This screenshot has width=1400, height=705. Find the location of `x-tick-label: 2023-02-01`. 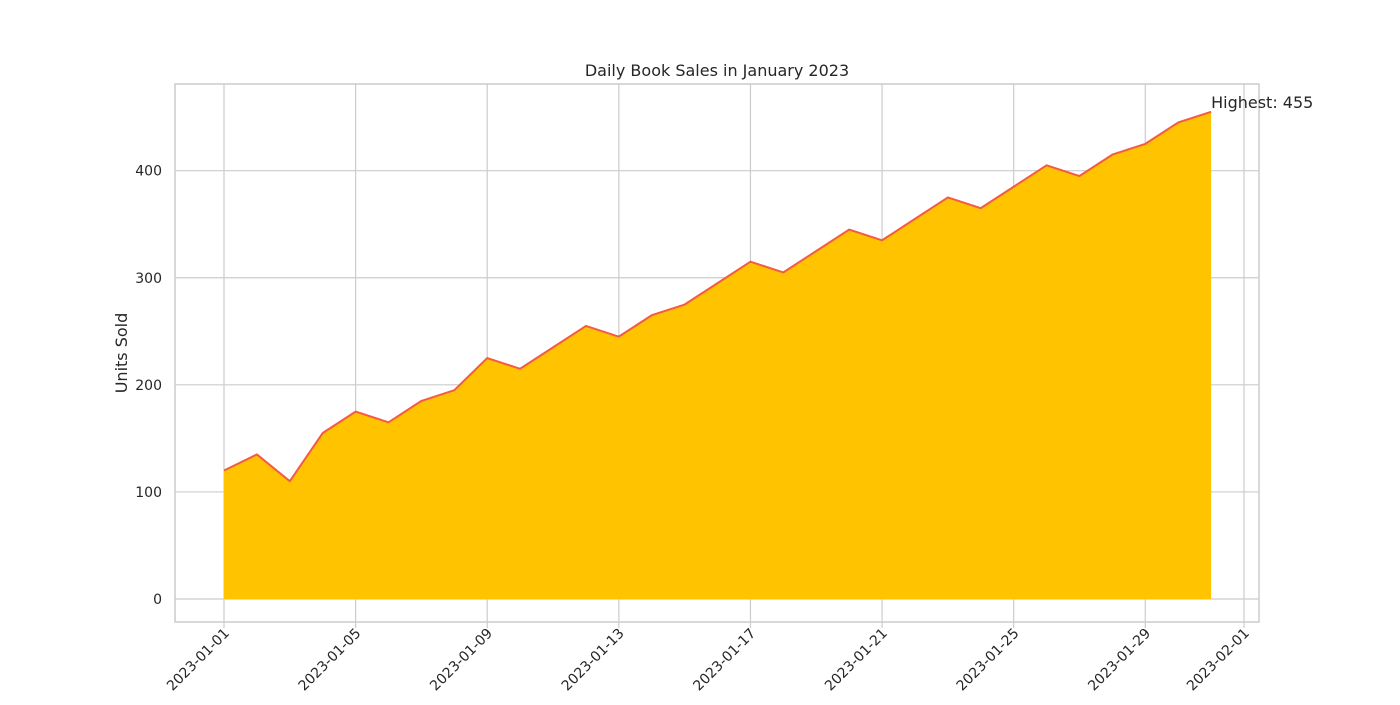

x-tick-label: 2023-02-01 is located at coordinates (1218, 660).